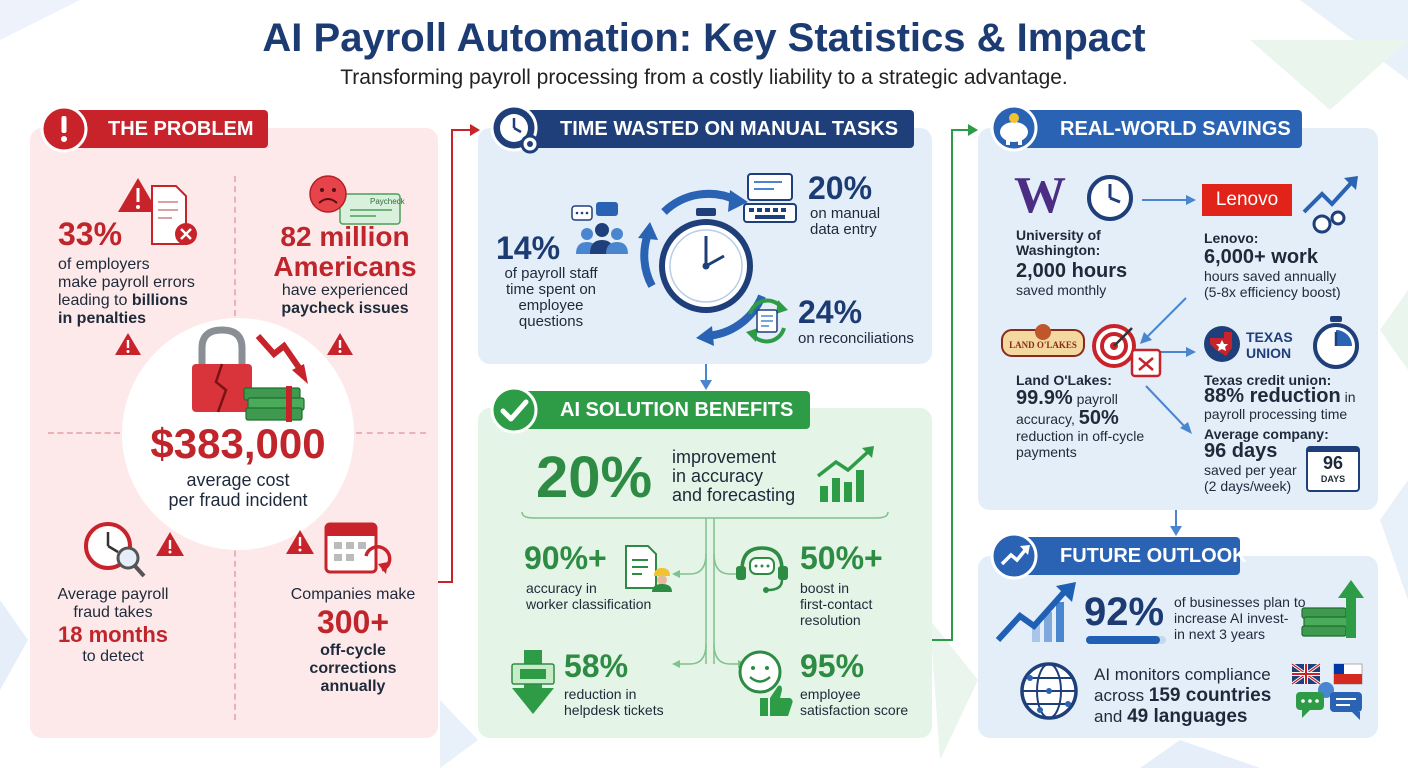 The image size is (1408, 768). What do you see at coordinates (1061, 290) in the screenshot?
I see `uw-savings-text2: saved monthly` at bounding box center [1061, 290].